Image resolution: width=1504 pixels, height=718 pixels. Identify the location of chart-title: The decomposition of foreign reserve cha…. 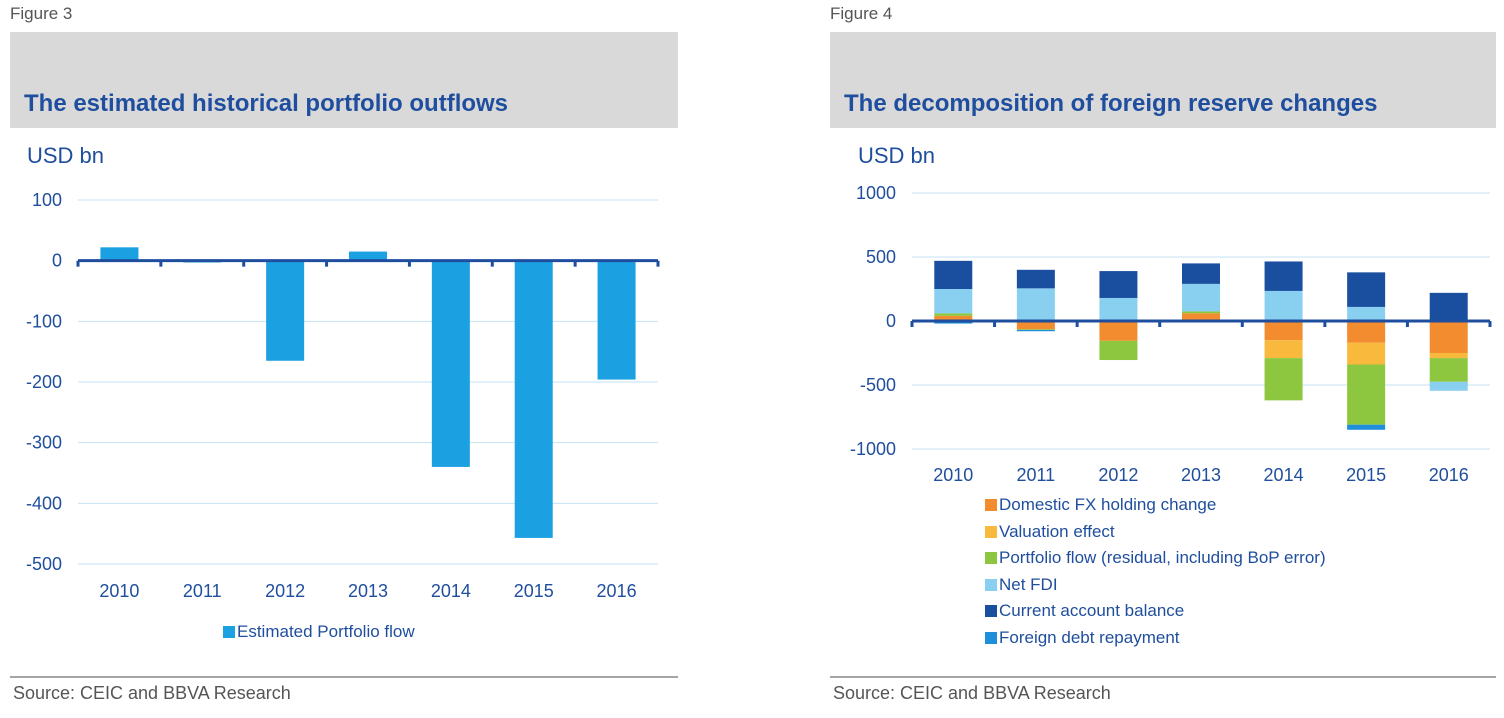
(1111, 103).